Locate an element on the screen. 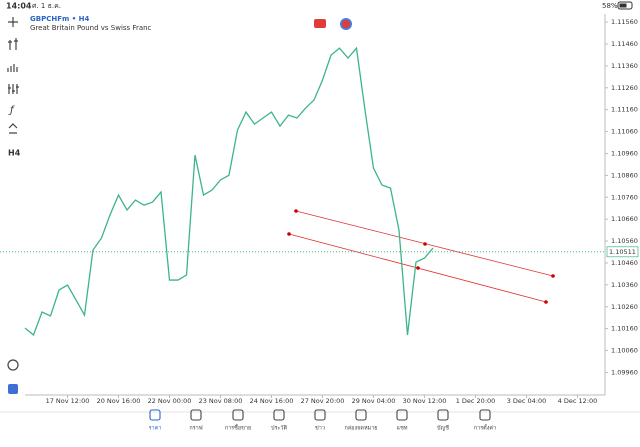 This screenshot has width=640, height=447. battery: 58% is located at coordinates (610, 6).